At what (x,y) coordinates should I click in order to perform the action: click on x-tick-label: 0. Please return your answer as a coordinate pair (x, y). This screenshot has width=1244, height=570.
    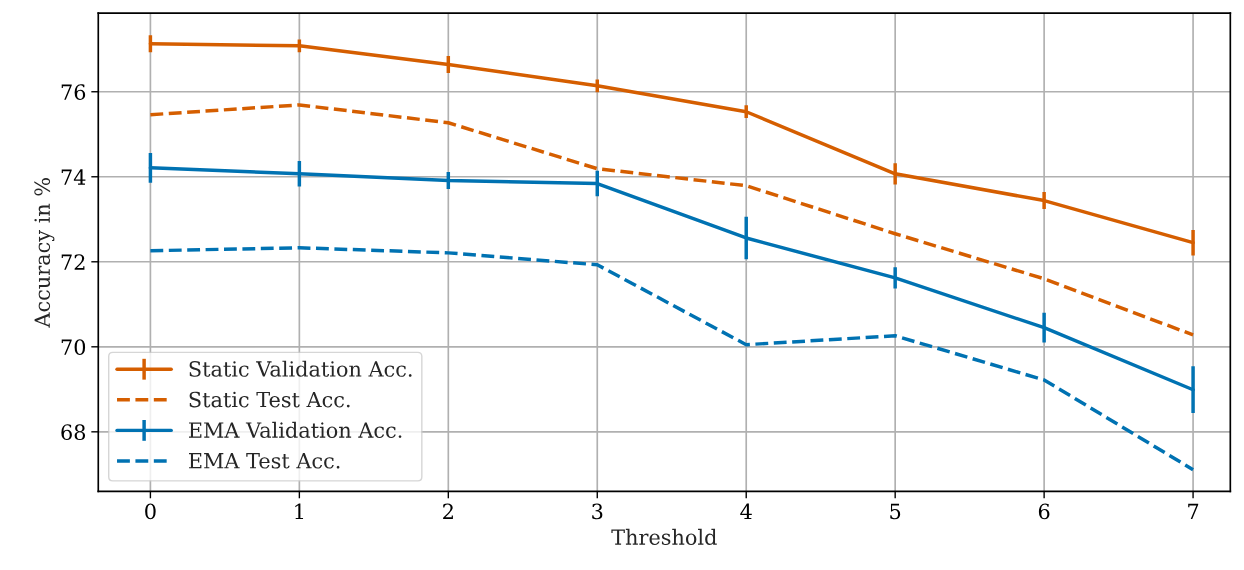
    Looking at the image, I should click on (150, 511).